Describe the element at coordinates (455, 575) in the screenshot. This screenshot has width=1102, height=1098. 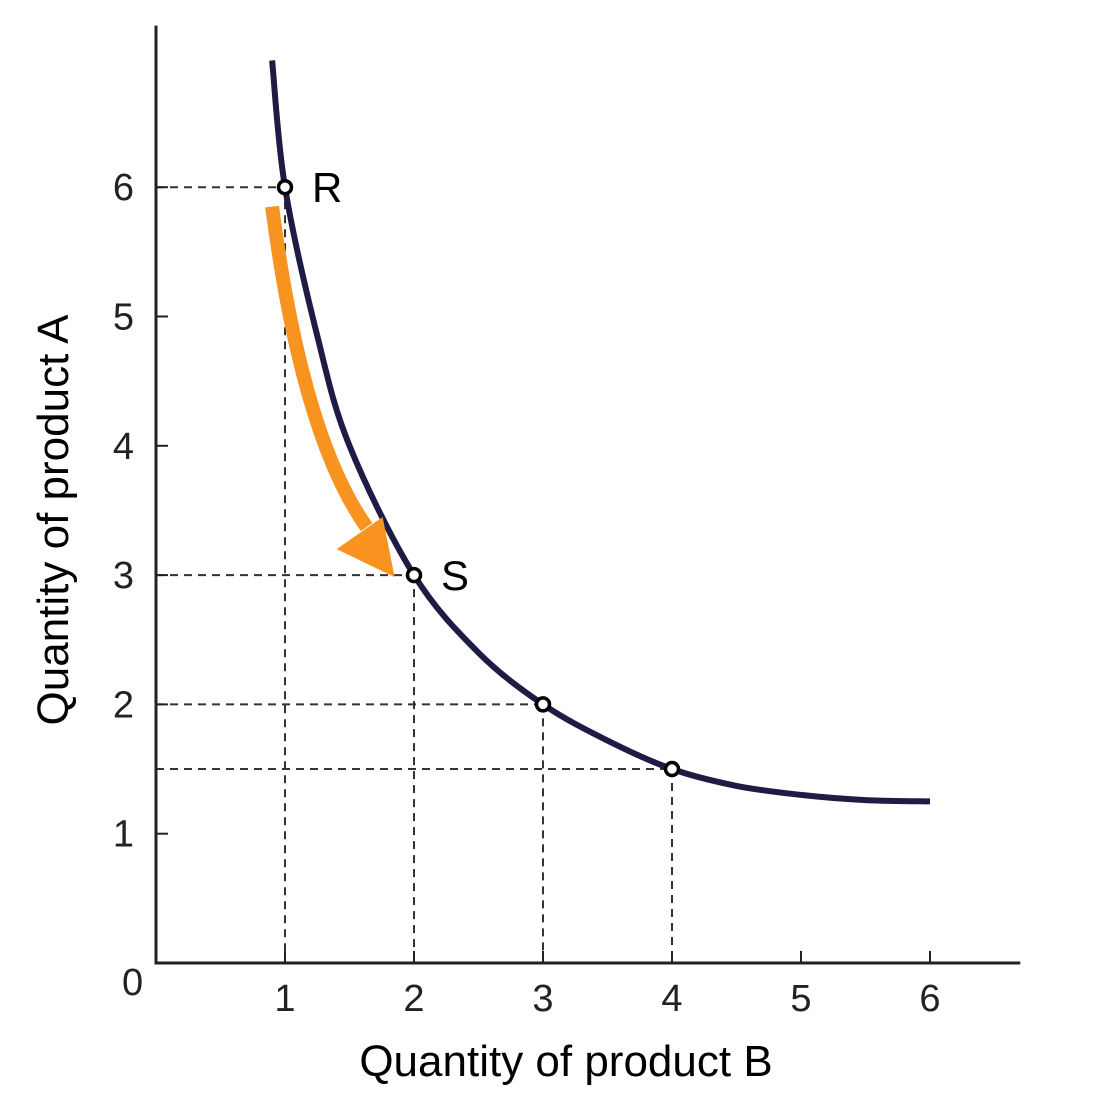
I see `point-label: S` at that location.